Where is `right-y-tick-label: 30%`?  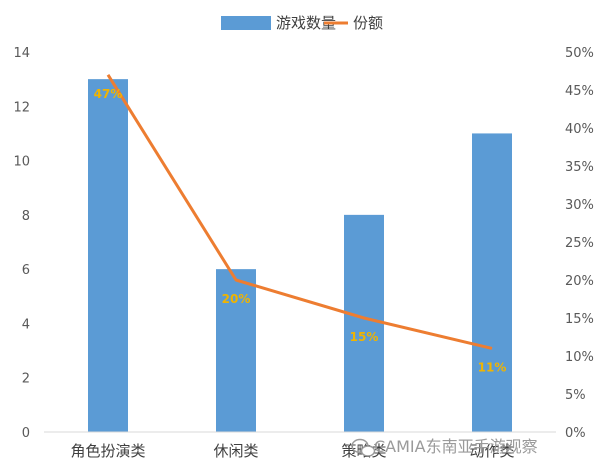 right-y-tick-label: 30% is located at coordinates (579, 205).